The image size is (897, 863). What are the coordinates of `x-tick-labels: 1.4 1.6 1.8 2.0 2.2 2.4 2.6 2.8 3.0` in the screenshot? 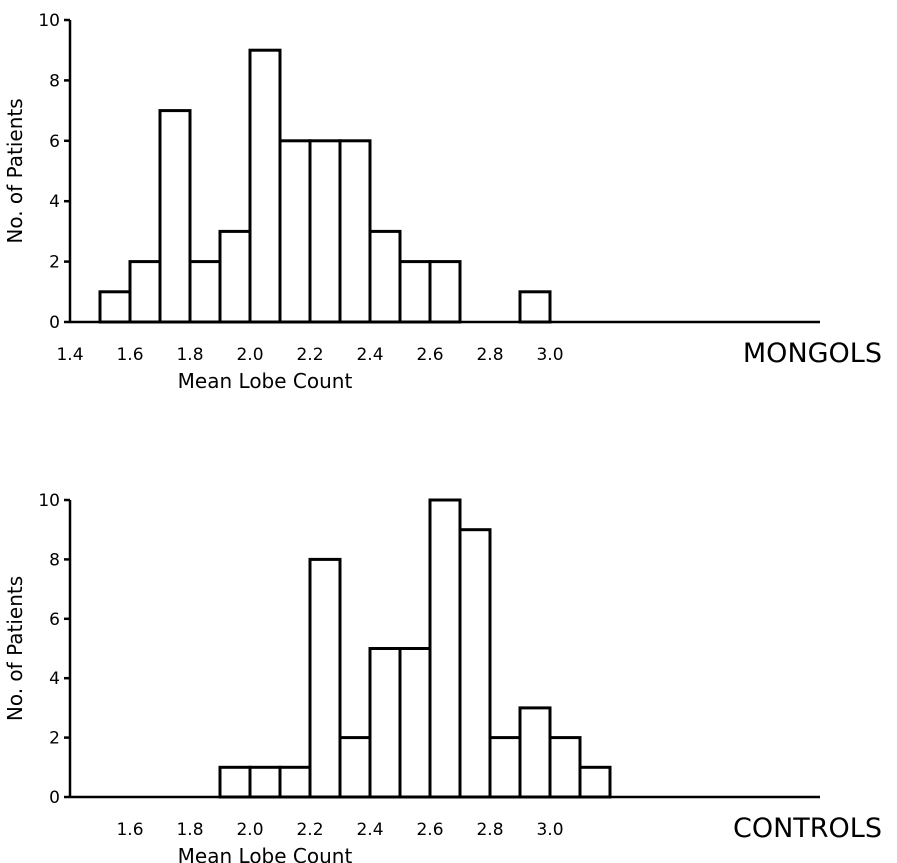 It's located at (309, 355).